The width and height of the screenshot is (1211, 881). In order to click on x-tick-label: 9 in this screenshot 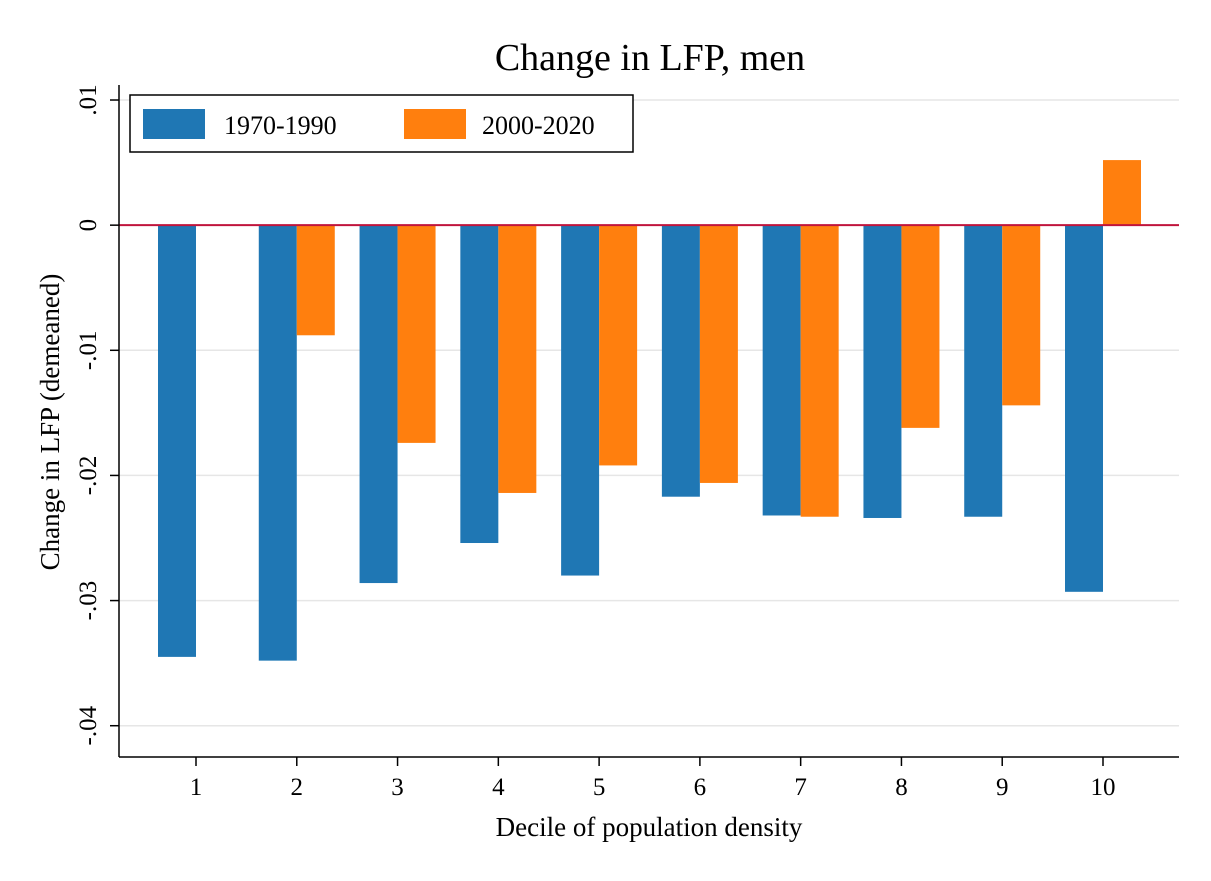, I will do `click(1002, 787)`.